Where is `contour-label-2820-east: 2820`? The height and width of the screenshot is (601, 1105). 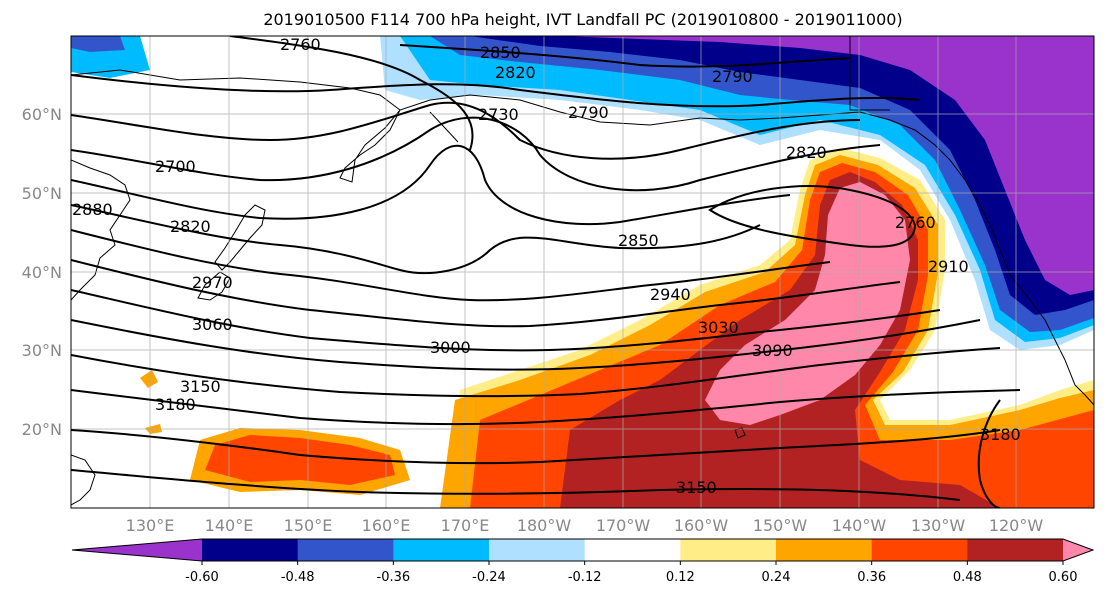 contour-label-2820-east: 2820 is located at coordinates (806, 152).